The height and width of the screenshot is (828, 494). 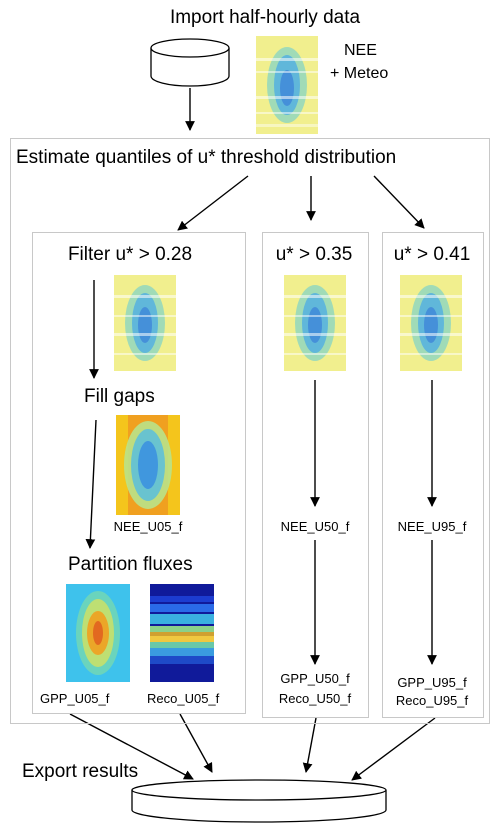 I want to click on nee-label: NEE, so click(x=360, y=50).